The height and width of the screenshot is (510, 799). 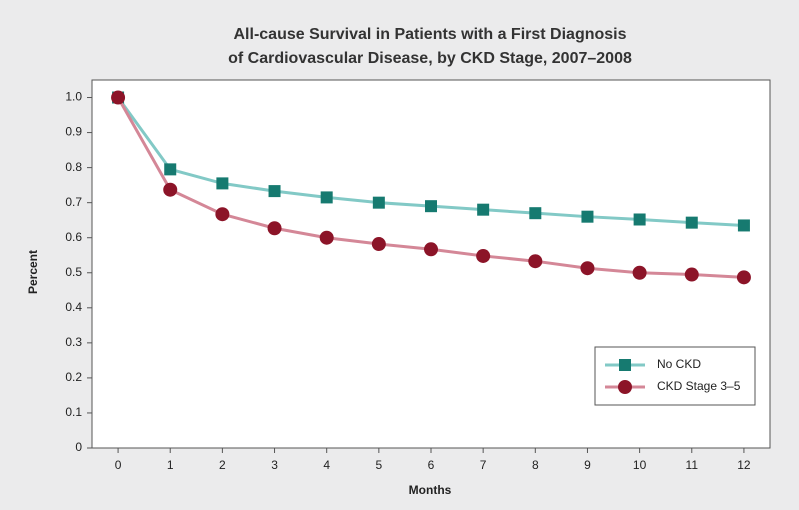 What do you see at coordinates (483, 465) in the screenshot?
I see `x-tick-label: 7` at bounding box center [483, 465].